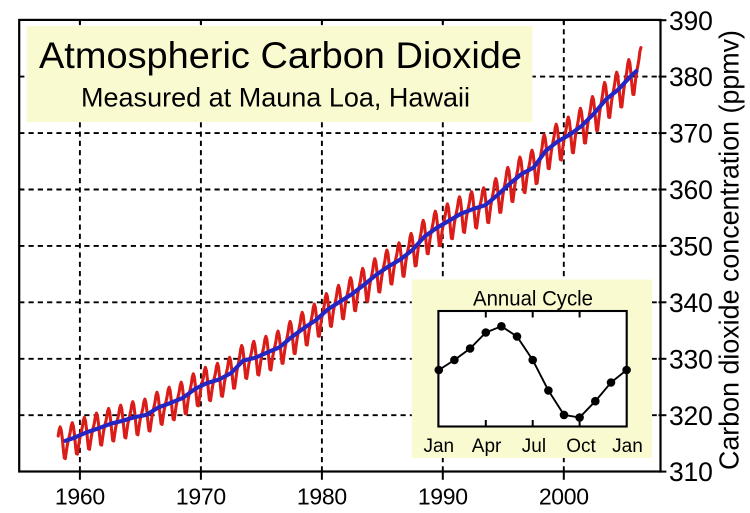 The height and width of the screenshot is (513, 750). I want to click on svg-text: 330, so click(691, 359).